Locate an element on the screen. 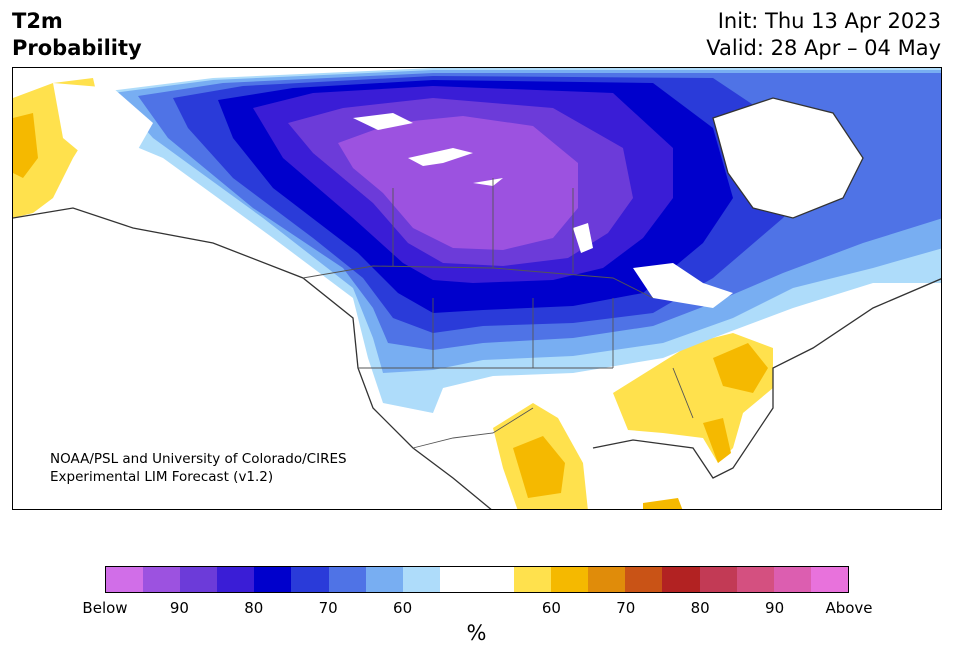  great-lakes is located at coordinates (683, 285).